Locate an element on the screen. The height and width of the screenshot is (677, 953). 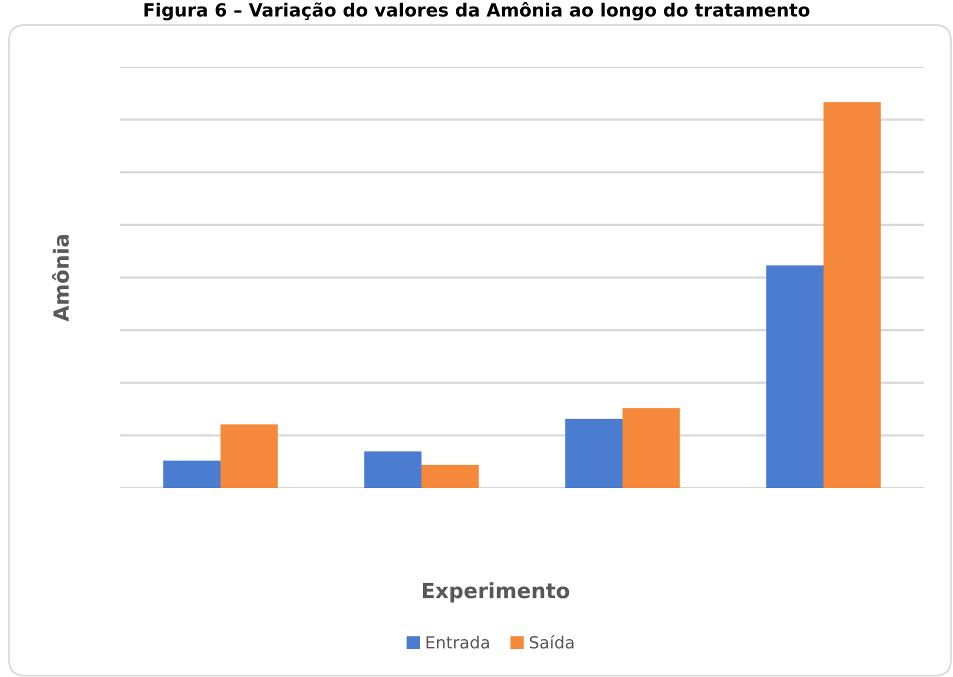
legend-label: Saída is located at coordinates (552, 642).